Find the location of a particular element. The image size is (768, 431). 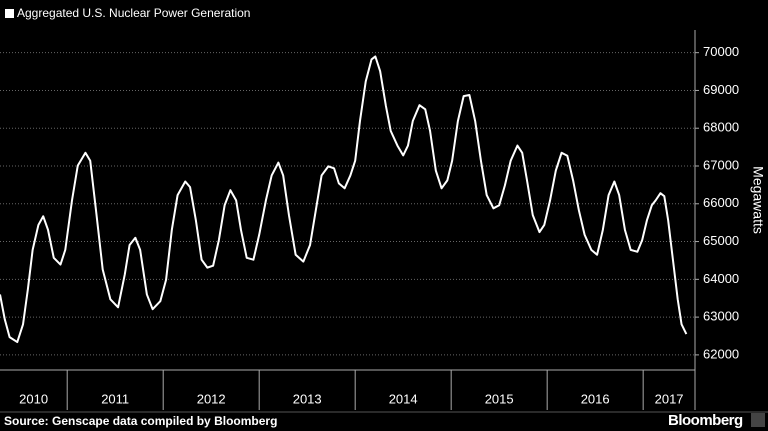

y-tick-label: 65000 is located at coordinates (721, 240).